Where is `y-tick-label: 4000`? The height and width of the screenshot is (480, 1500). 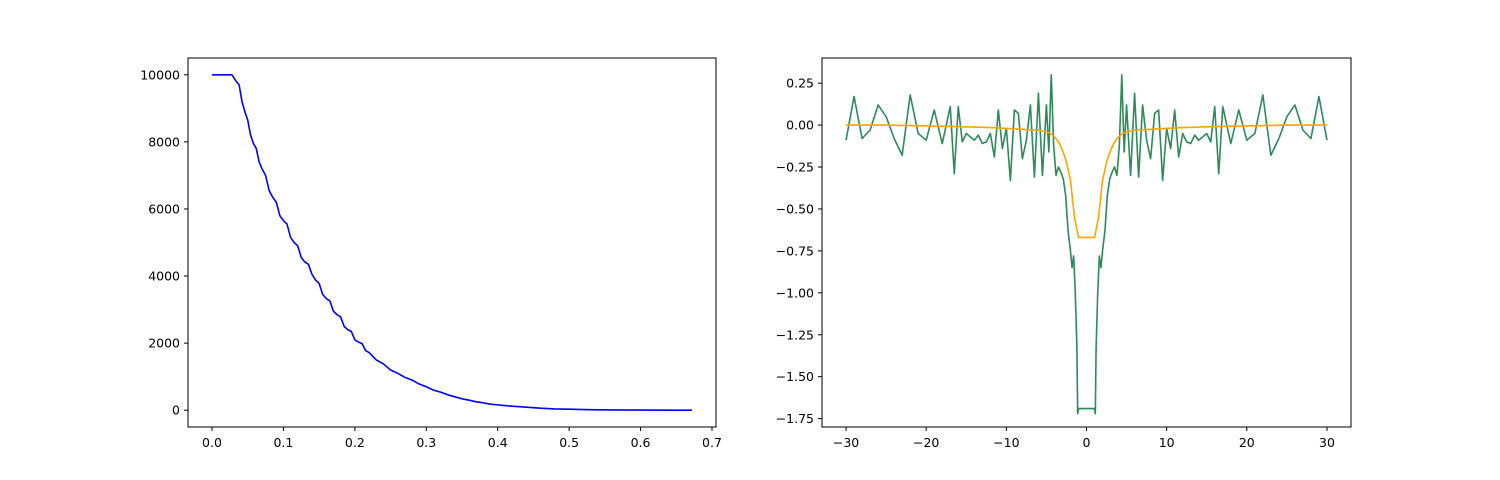
y-tick-label: 4000 is located at coordinates (164, 276).